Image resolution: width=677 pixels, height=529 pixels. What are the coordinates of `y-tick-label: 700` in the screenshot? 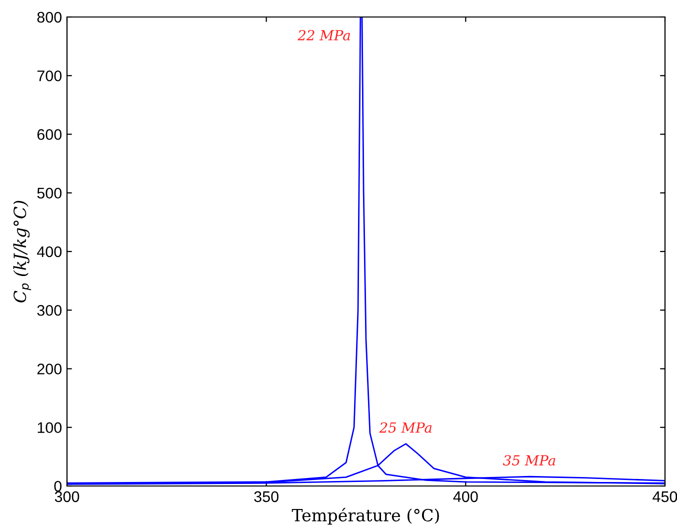 It's located at (49, 76).